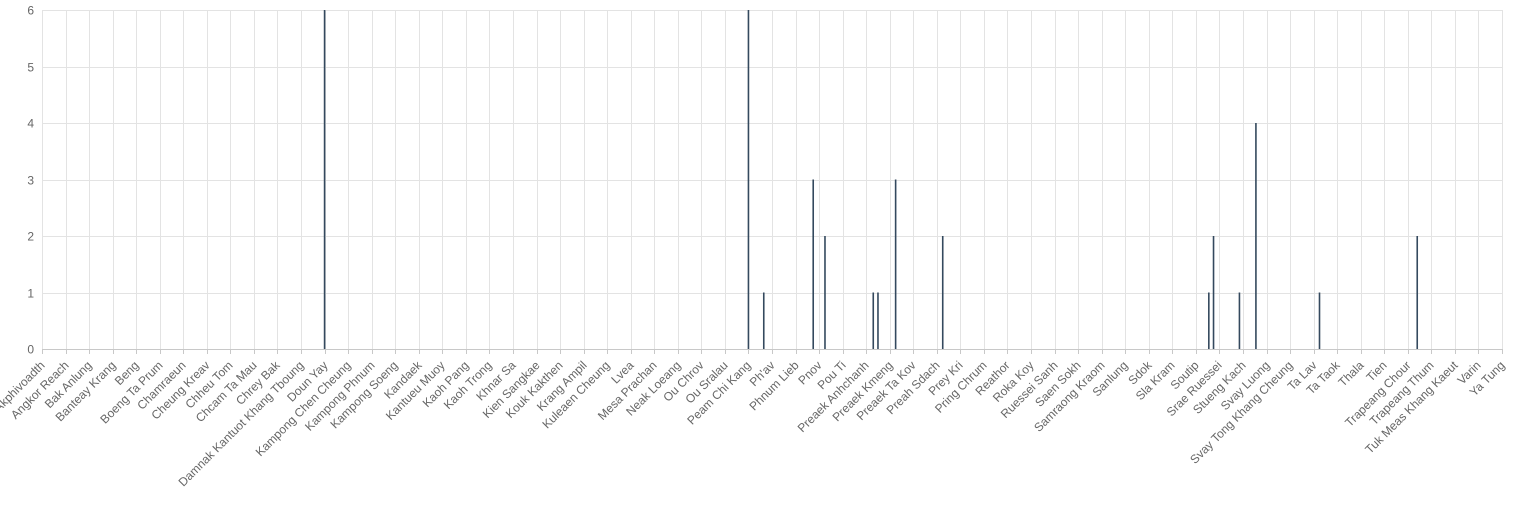 The height and width of the screenshot is (509, 1513). What do you see at coordinates (30, 68) in the screenshot?
I see `y-tick-label: 5` at bounding box center [30, 68].